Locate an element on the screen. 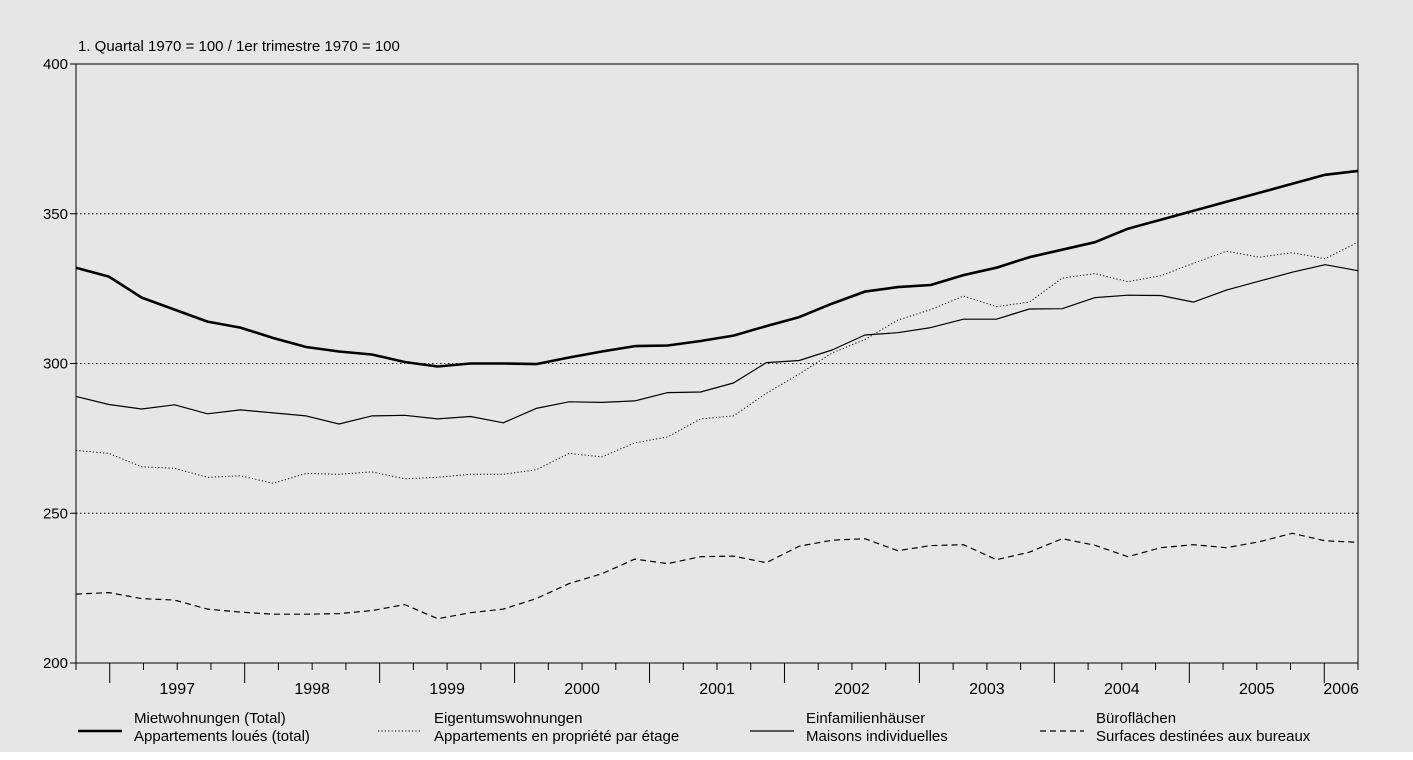 Image resolution: width=1413 pixels, height=760 pixels. legend-label-fr: Appartements loués (total) is located at coordinates (222, 736).